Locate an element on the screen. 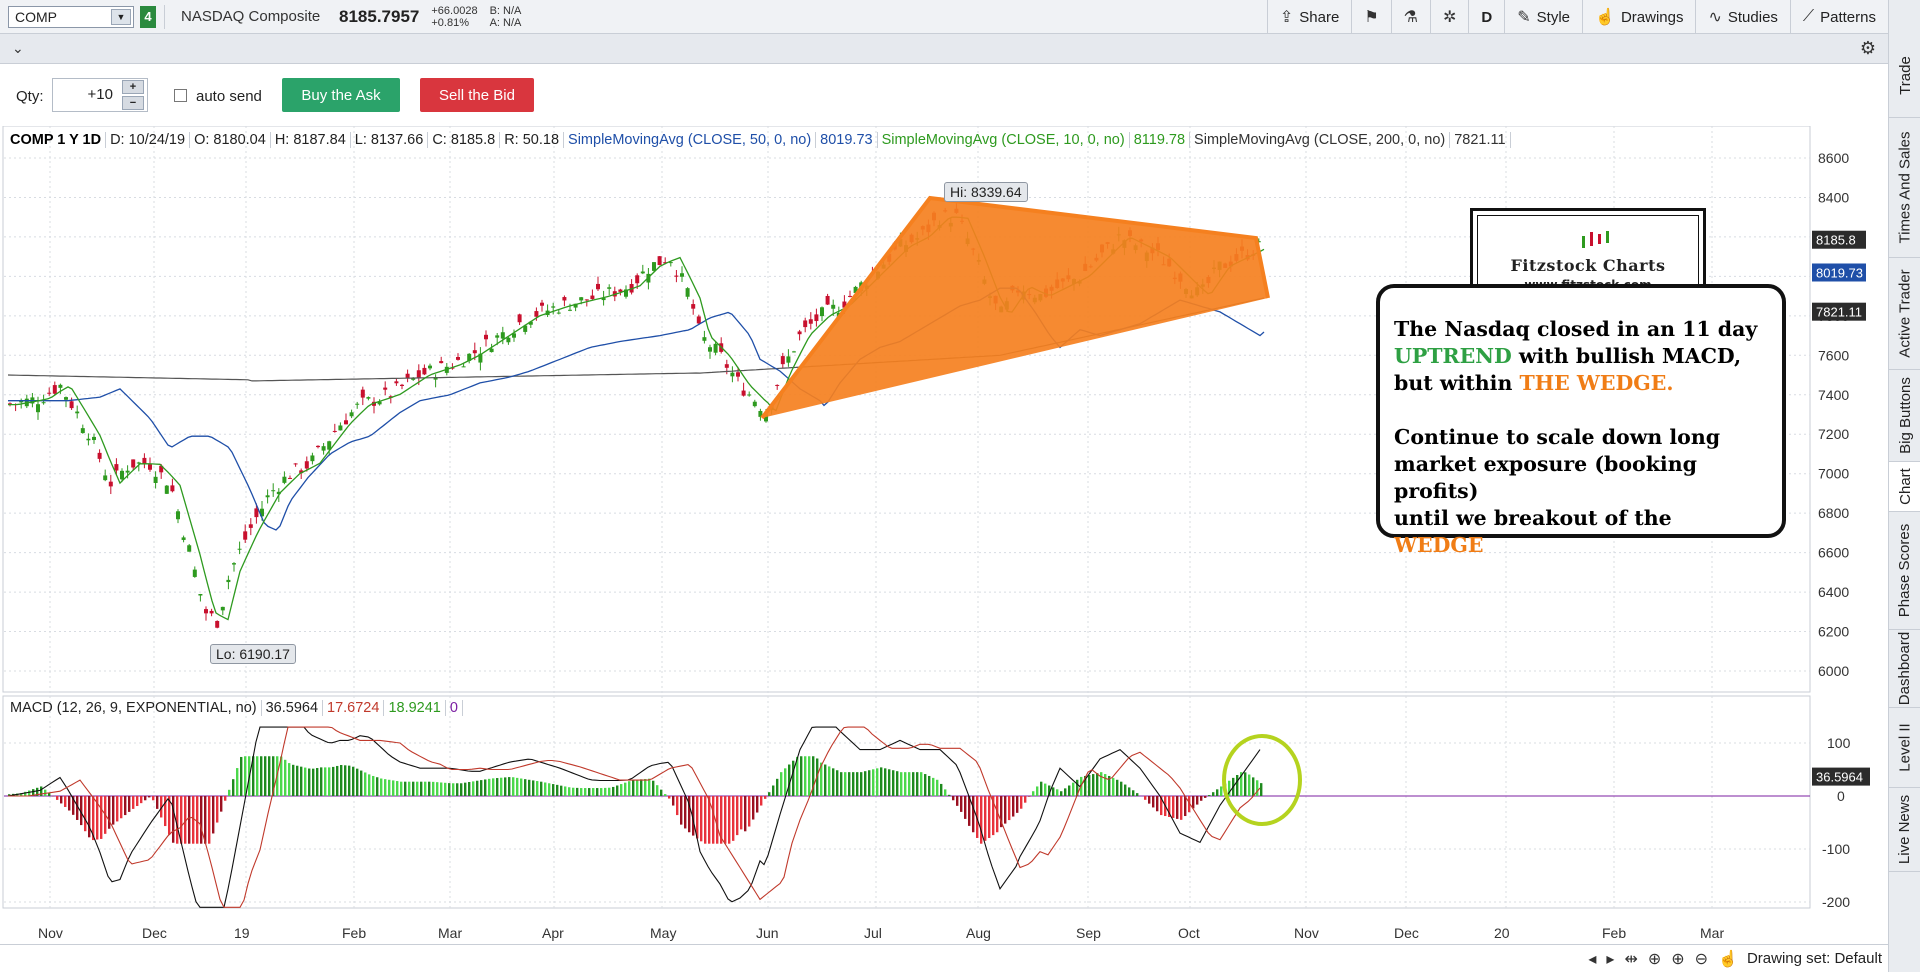 The image size is (1920, 972). tab-times-and-sales: Times And Sales is located at coordinates (1904, 188).